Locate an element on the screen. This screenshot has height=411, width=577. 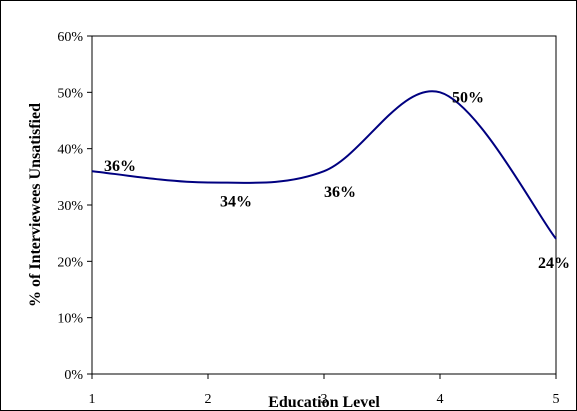
x-tick-label: 5 is located at coordinates (556, 399).